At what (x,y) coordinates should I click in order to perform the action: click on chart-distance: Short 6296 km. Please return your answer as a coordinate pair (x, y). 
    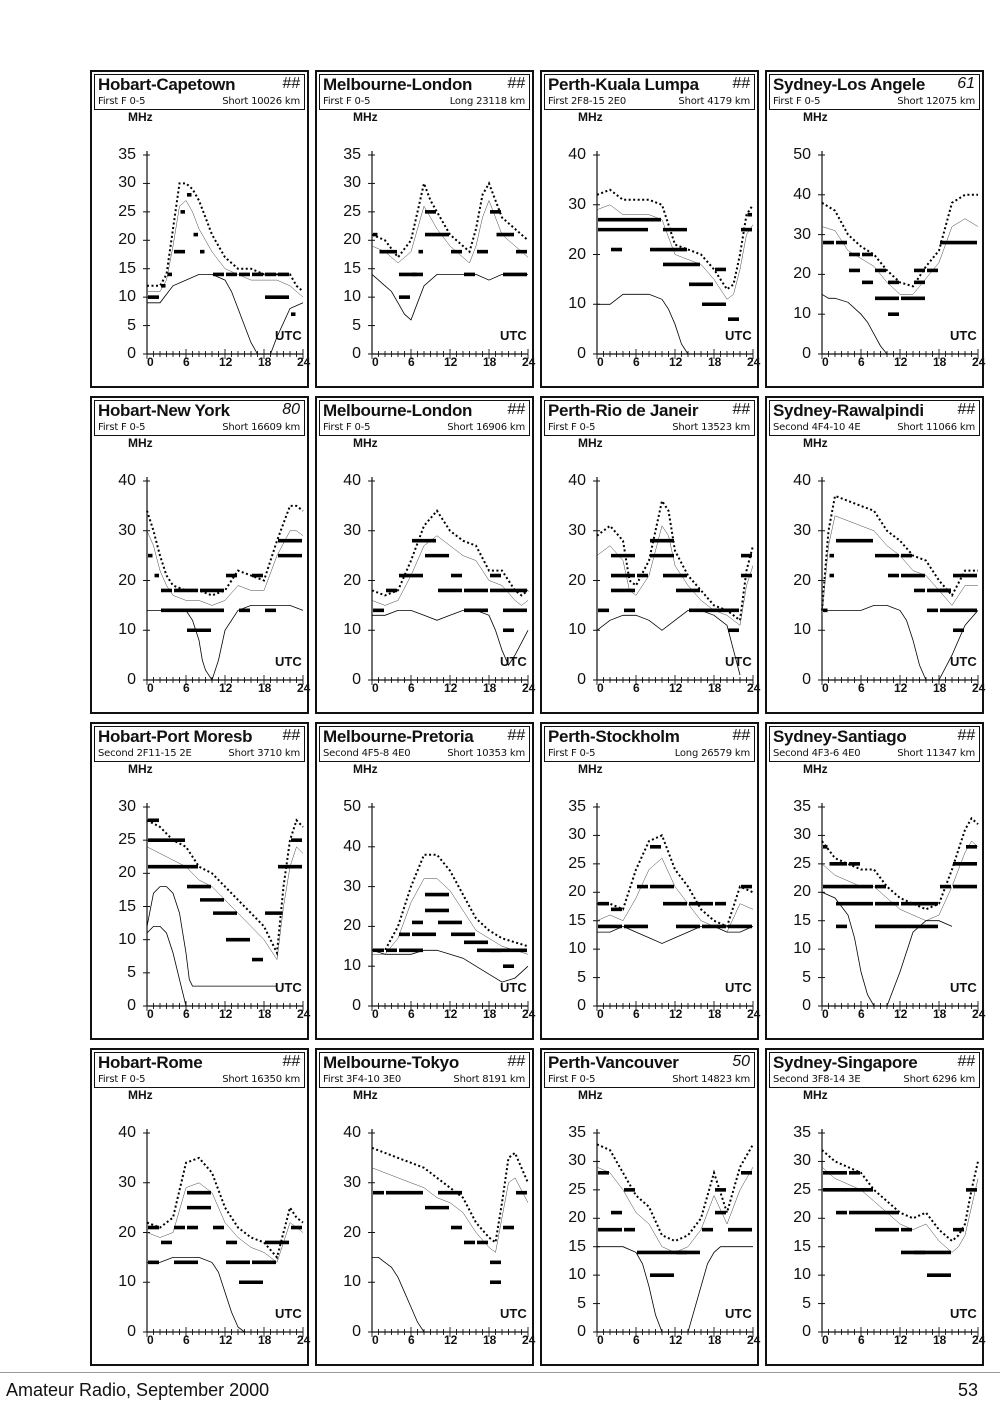
    Looking at the image, I should click on (939, 1079).